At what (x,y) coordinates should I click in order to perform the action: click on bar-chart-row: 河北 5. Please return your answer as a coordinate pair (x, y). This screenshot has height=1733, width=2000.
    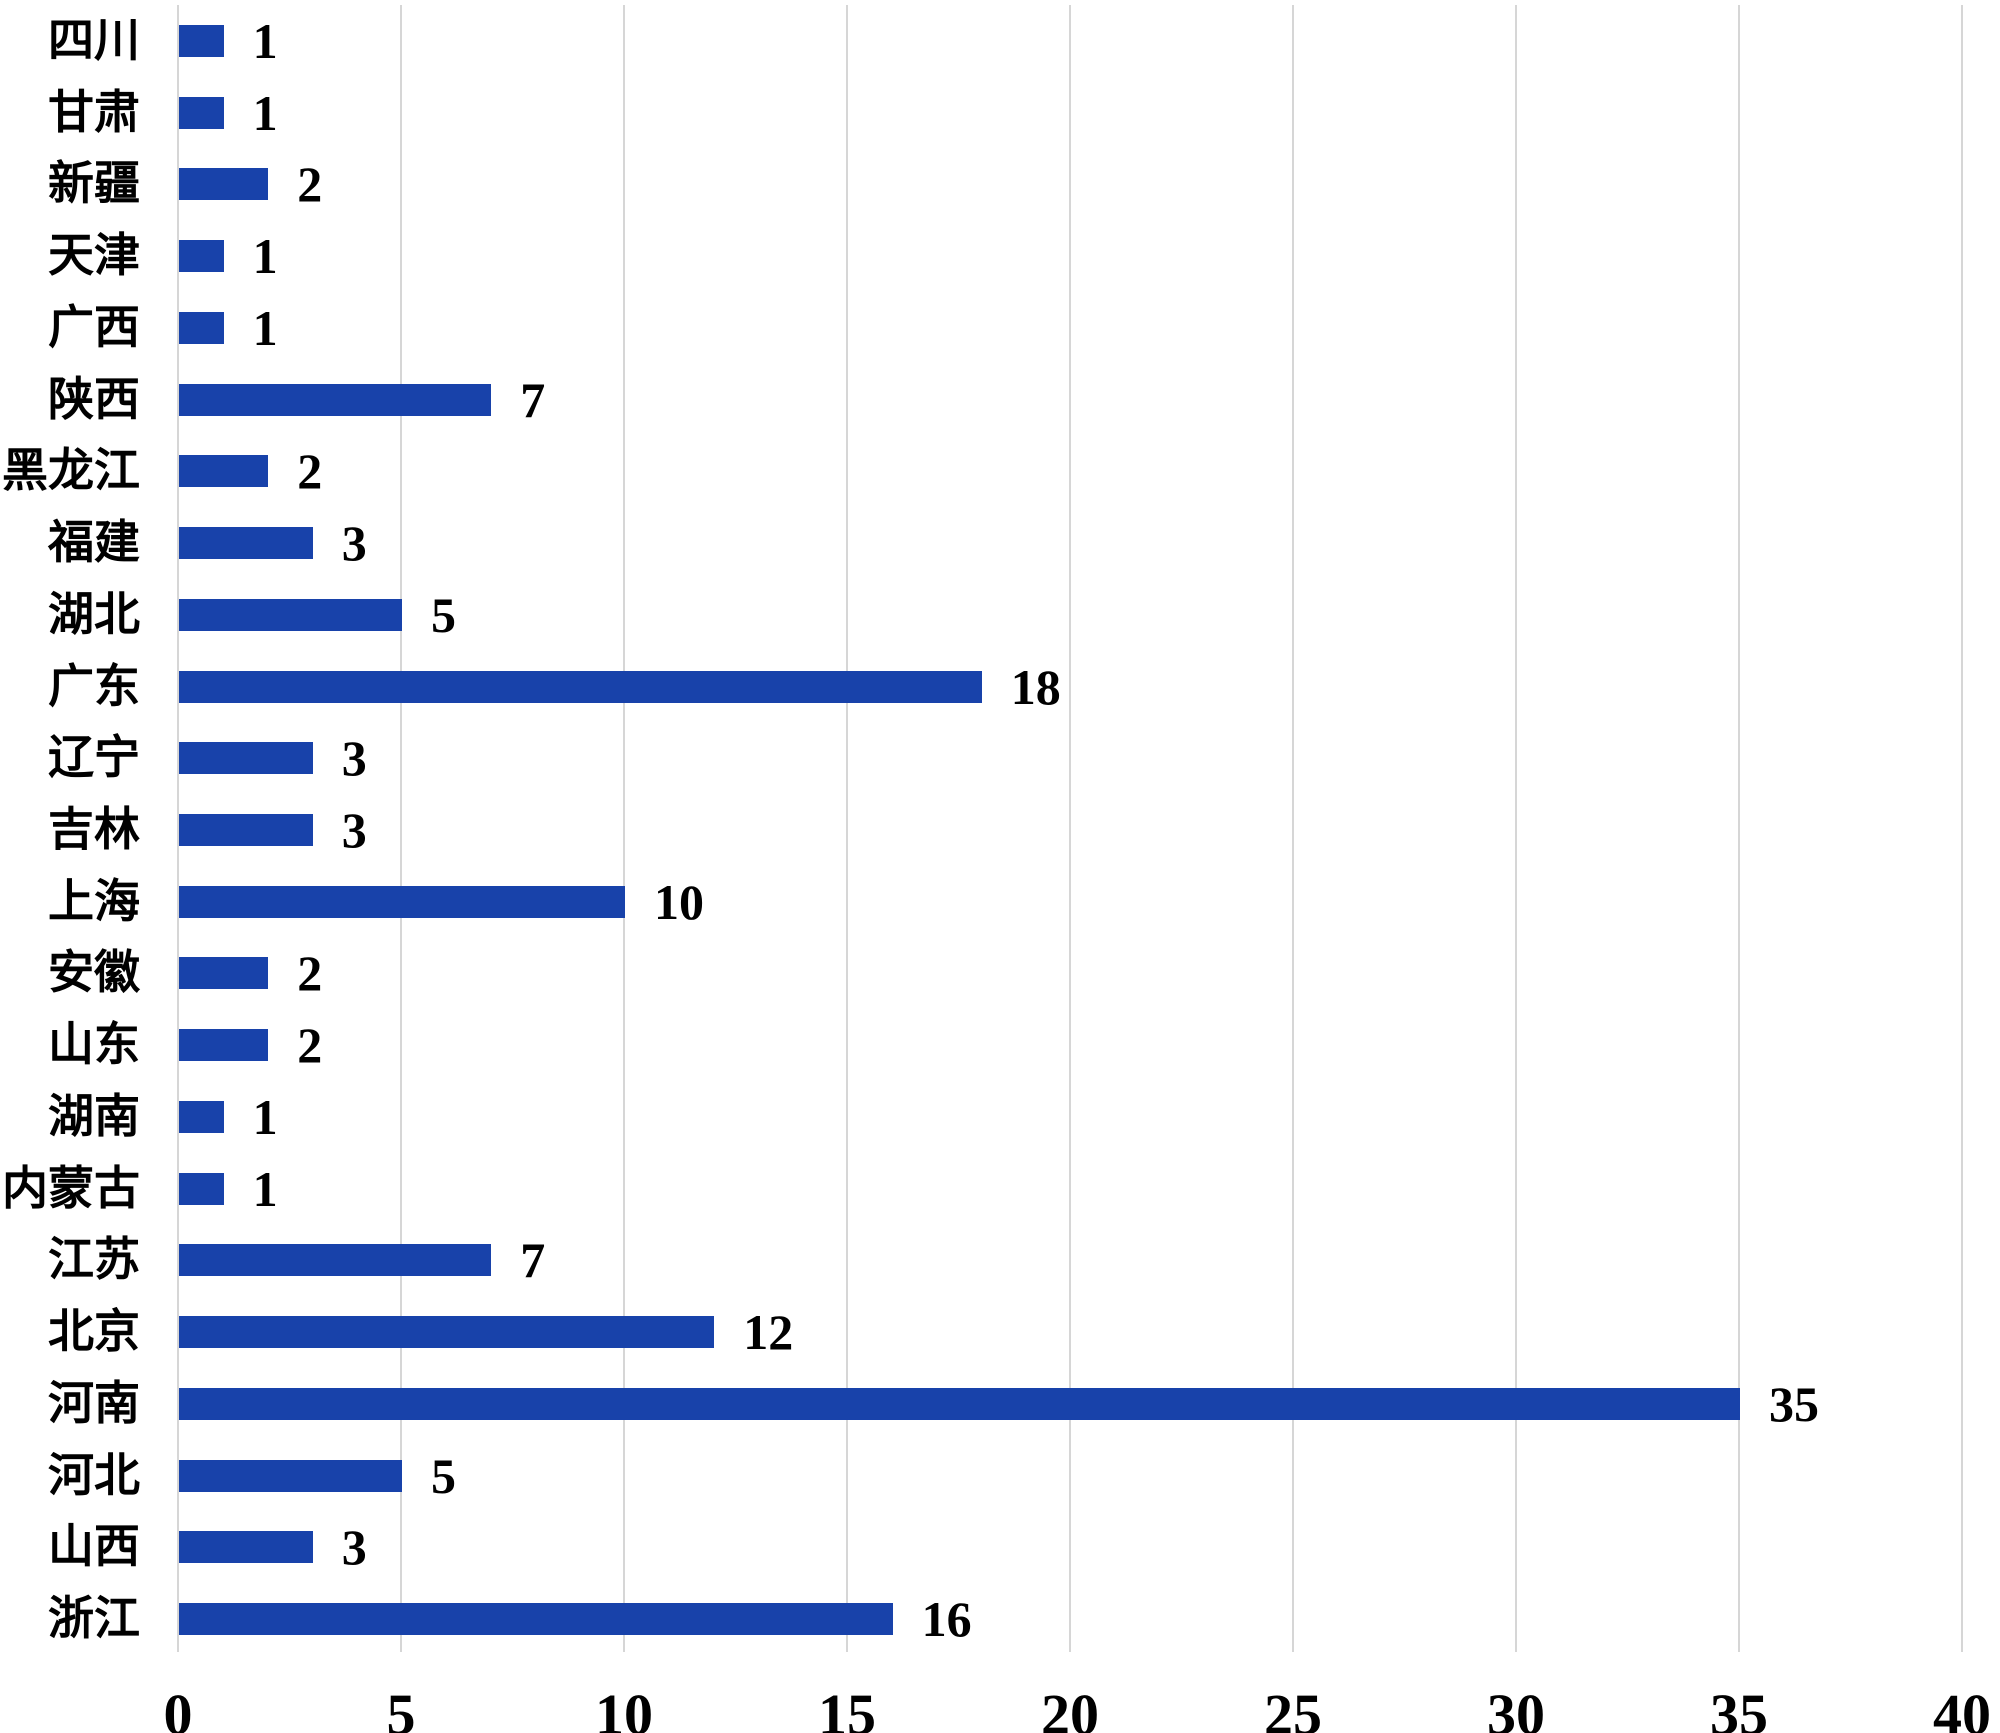
    Looking at the image, I should click on (1000, 1476).